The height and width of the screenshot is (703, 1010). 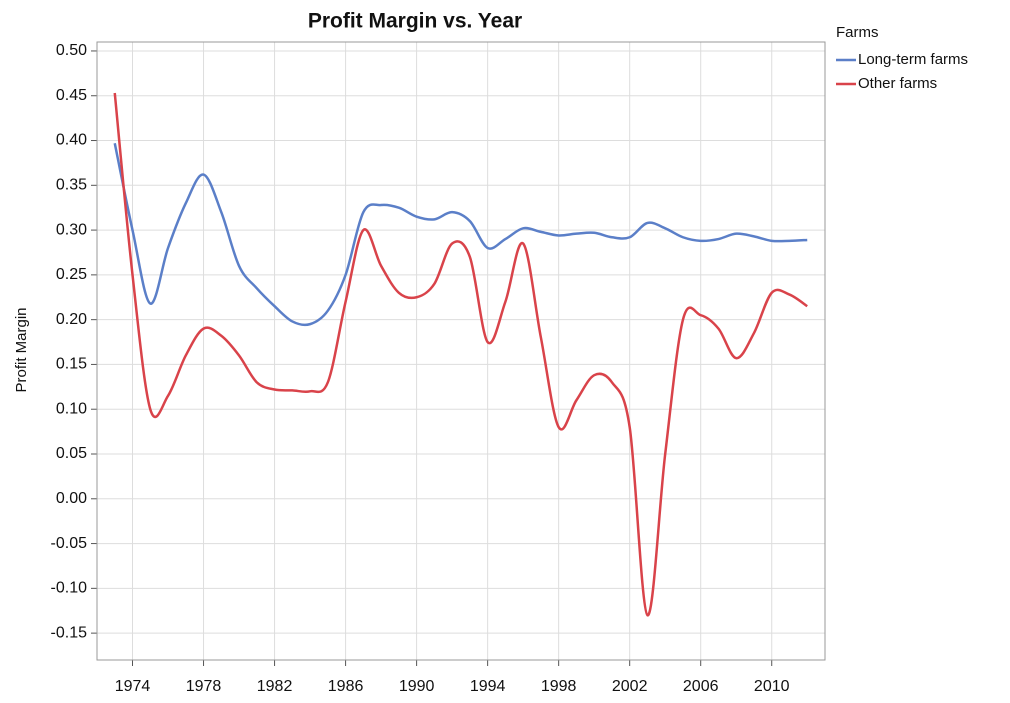 What do you see at coordinates (71, 229) in the screenshot?
I see `y-tick-label: 0.30` at bounding box center [71, 229].